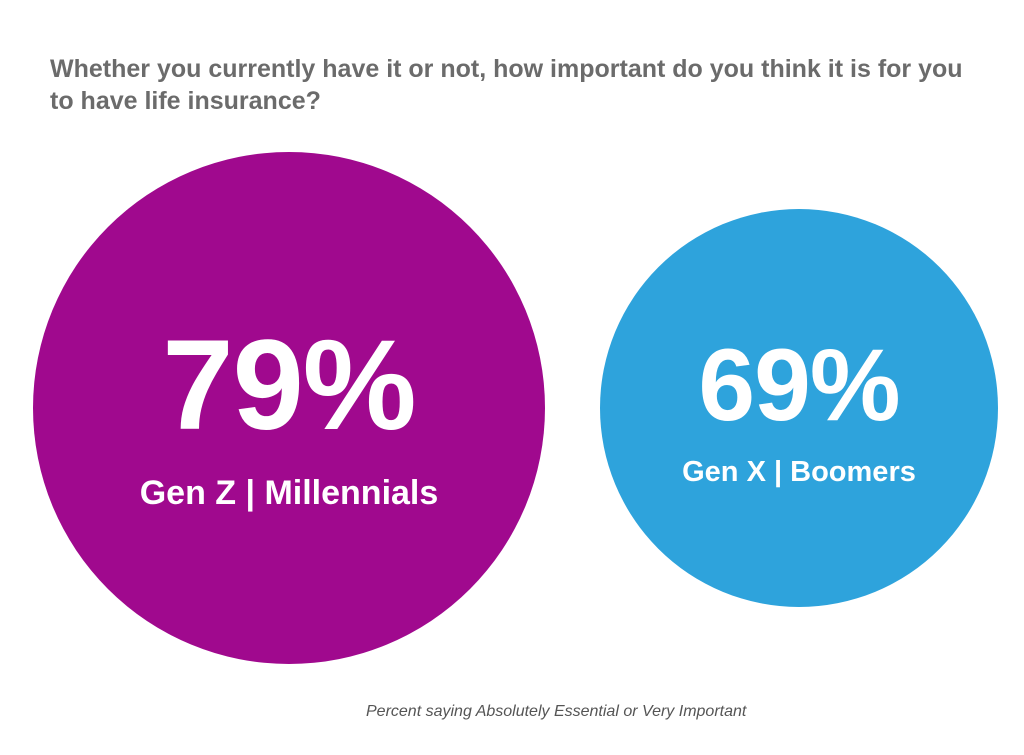  What do you see at coordinates (799, 471) in the screenshot?
I see `bubble-label: Gen X | Boomers` at bounding box center [799, 471].